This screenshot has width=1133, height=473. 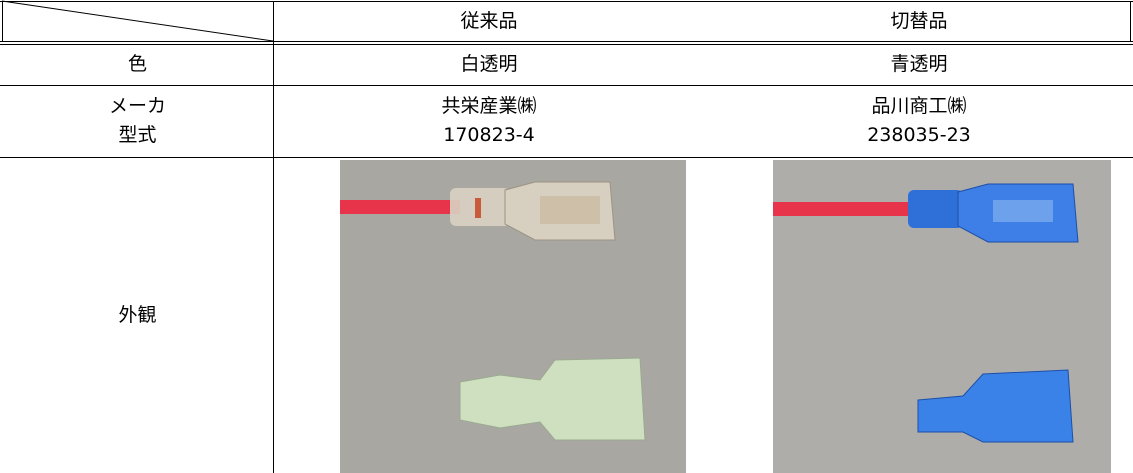 What do you see at coordinates (137, 135) in the screenshot?
I see `row-label: 型式` at bounding box center [137, 135].